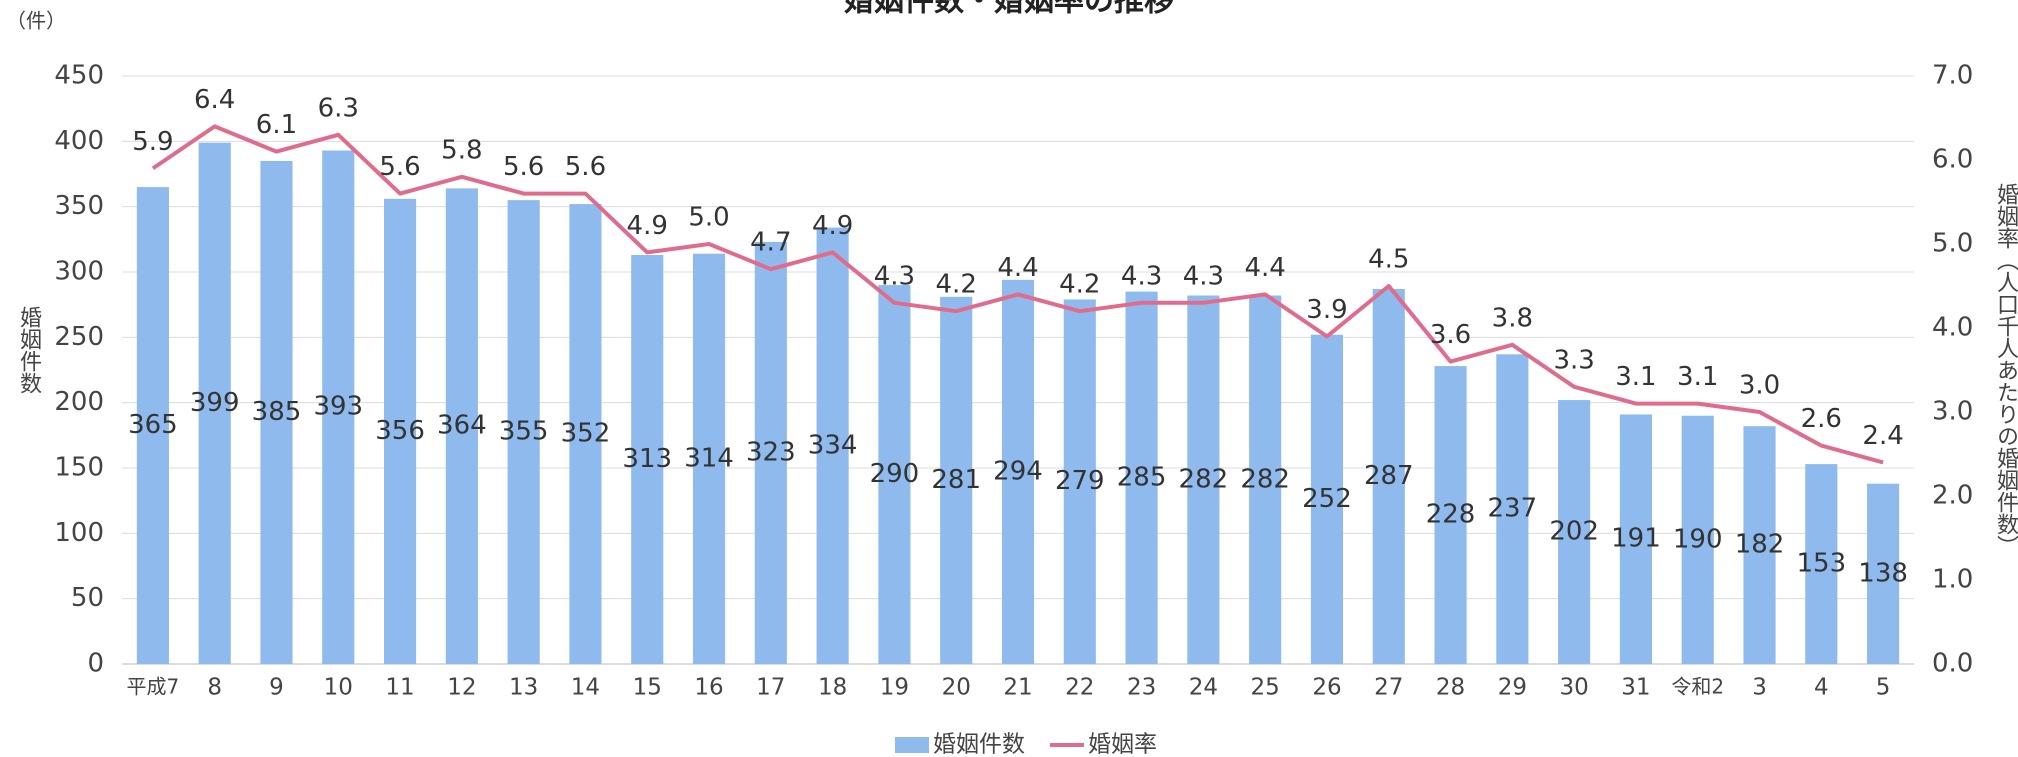  What do you see at coordinates (1265, 688) in the screenshot?
I see `x-tick-label: 25` at bounding box center [1265, 688].